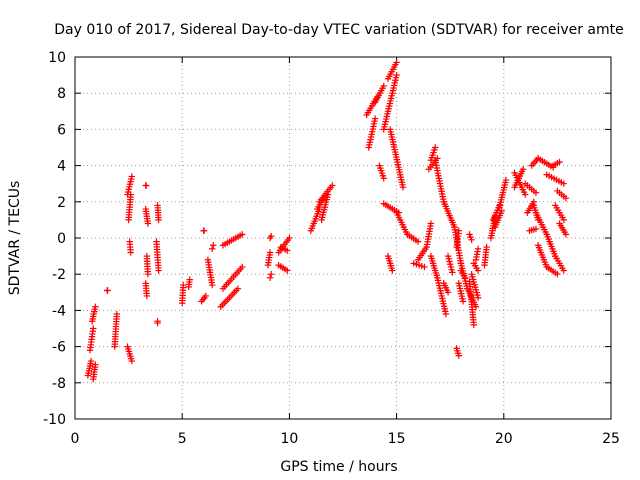  What do you see at coordinates (61, 167) in the screenshot?
I see `y-tick-label: 4` at bounding box center [61, 167].